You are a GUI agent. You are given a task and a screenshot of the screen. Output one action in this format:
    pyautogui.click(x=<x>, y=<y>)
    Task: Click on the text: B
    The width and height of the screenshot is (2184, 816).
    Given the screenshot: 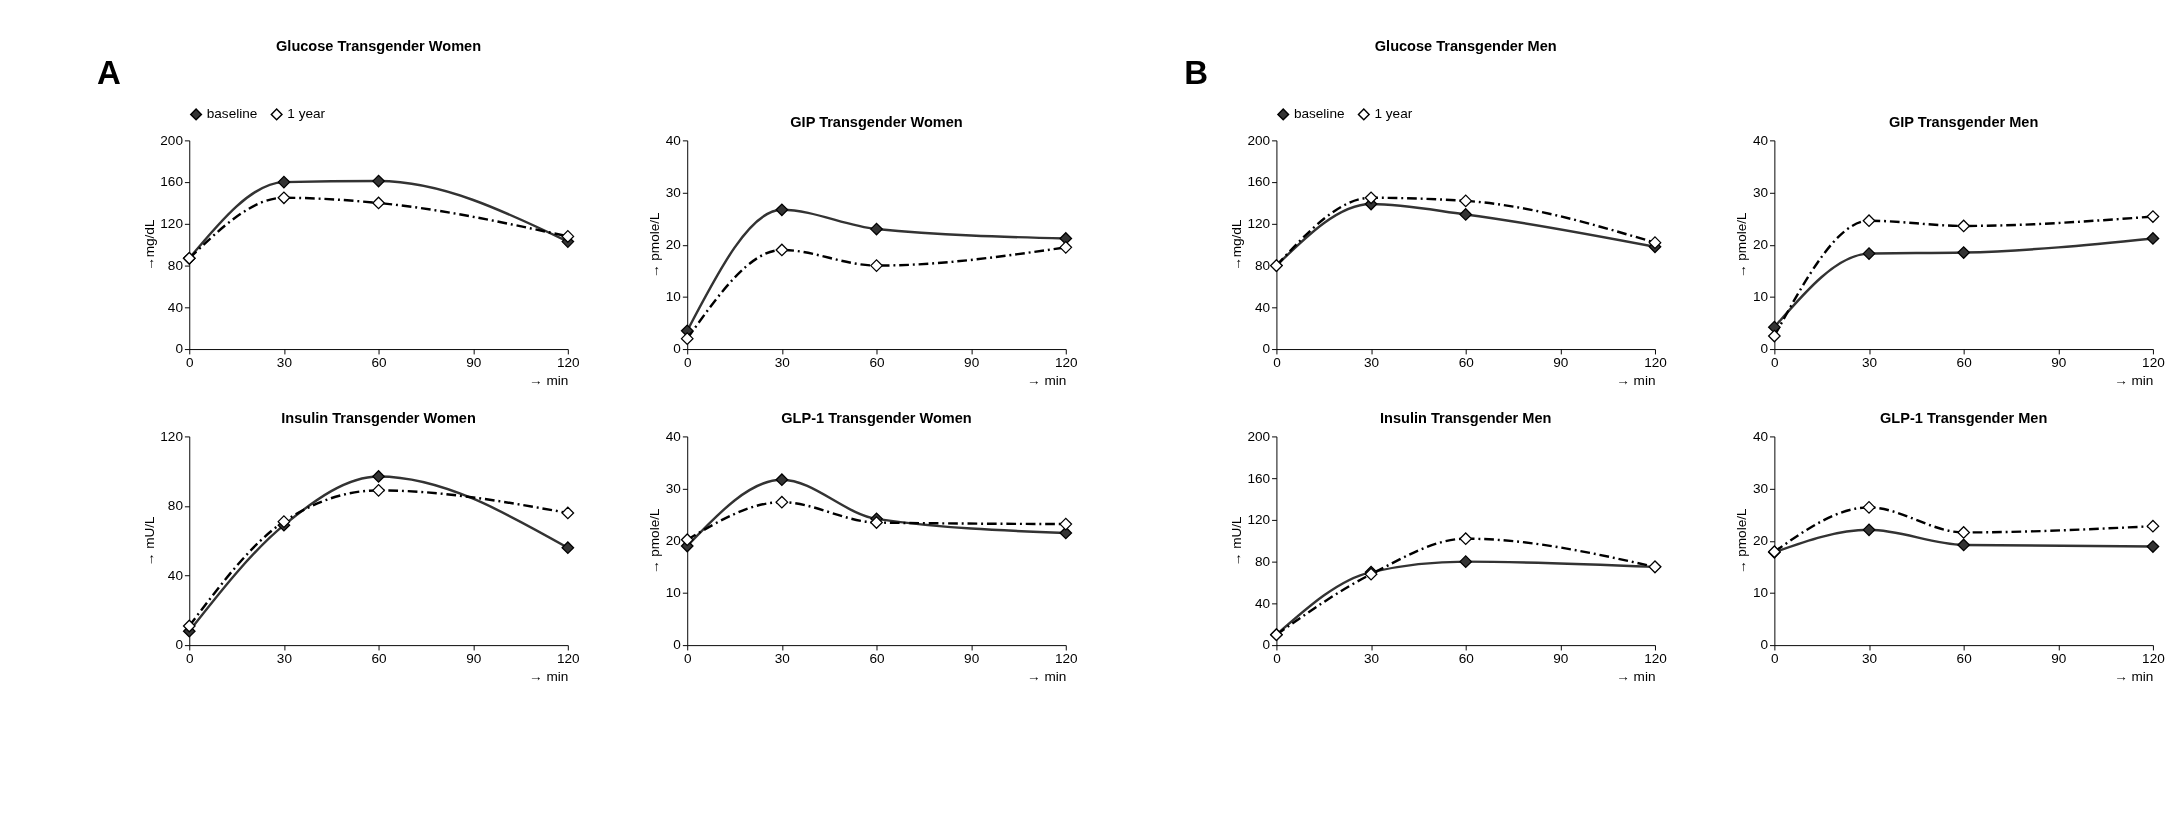 What is the action you would take?
    pyautogui.click(x=1196, y=73)
    